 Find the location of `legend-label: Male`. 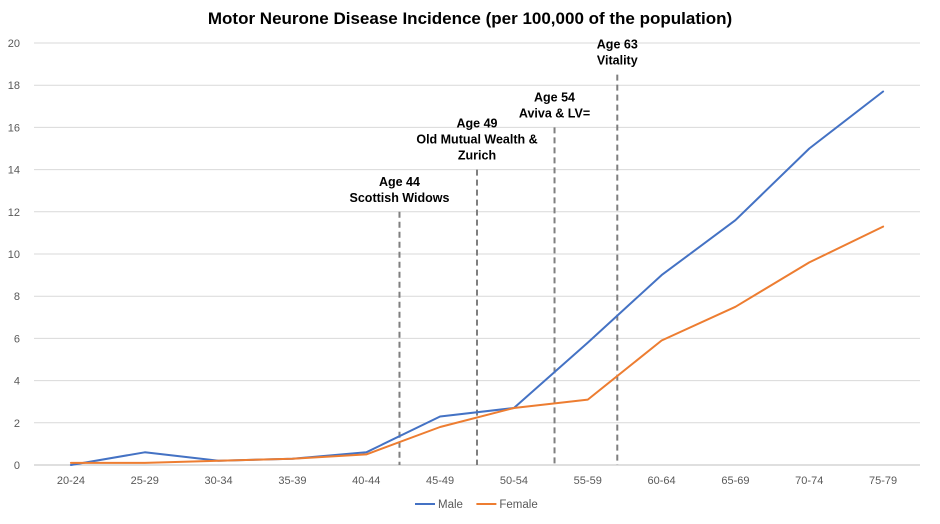

legend-label: Male is located at coordinates (450, 505).